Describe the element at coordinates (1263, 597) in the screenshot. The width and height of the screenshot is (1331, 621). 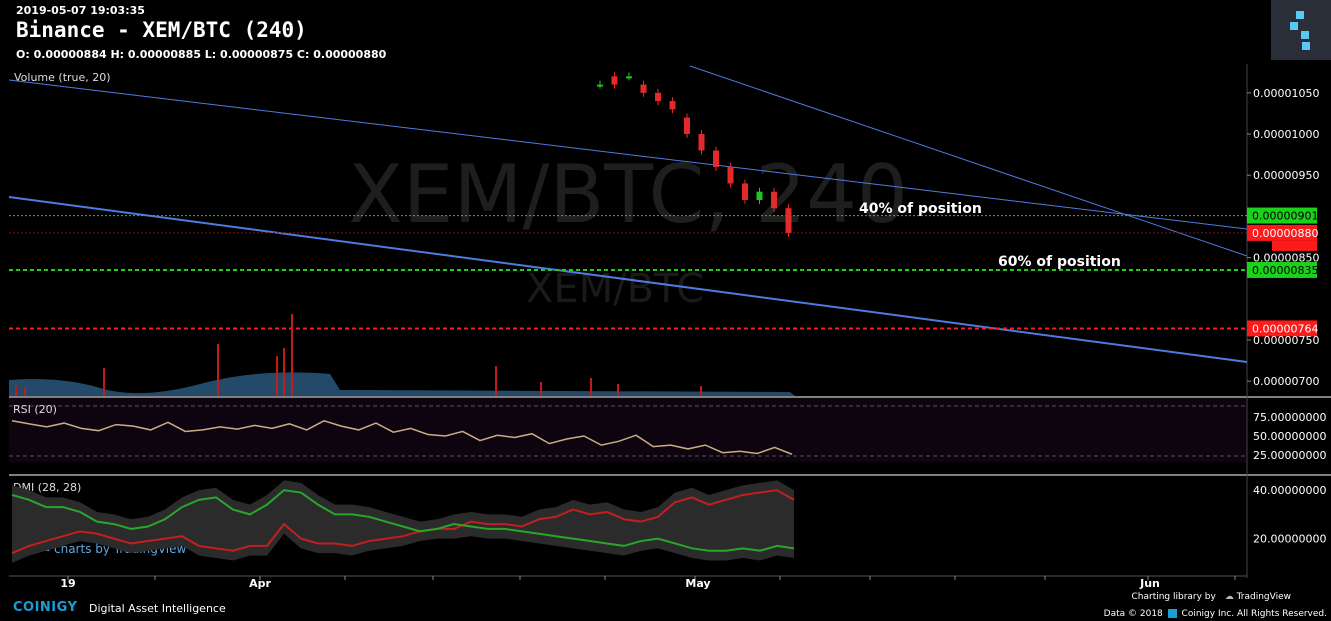
I see `tradingview-label: TradingView` at that location.